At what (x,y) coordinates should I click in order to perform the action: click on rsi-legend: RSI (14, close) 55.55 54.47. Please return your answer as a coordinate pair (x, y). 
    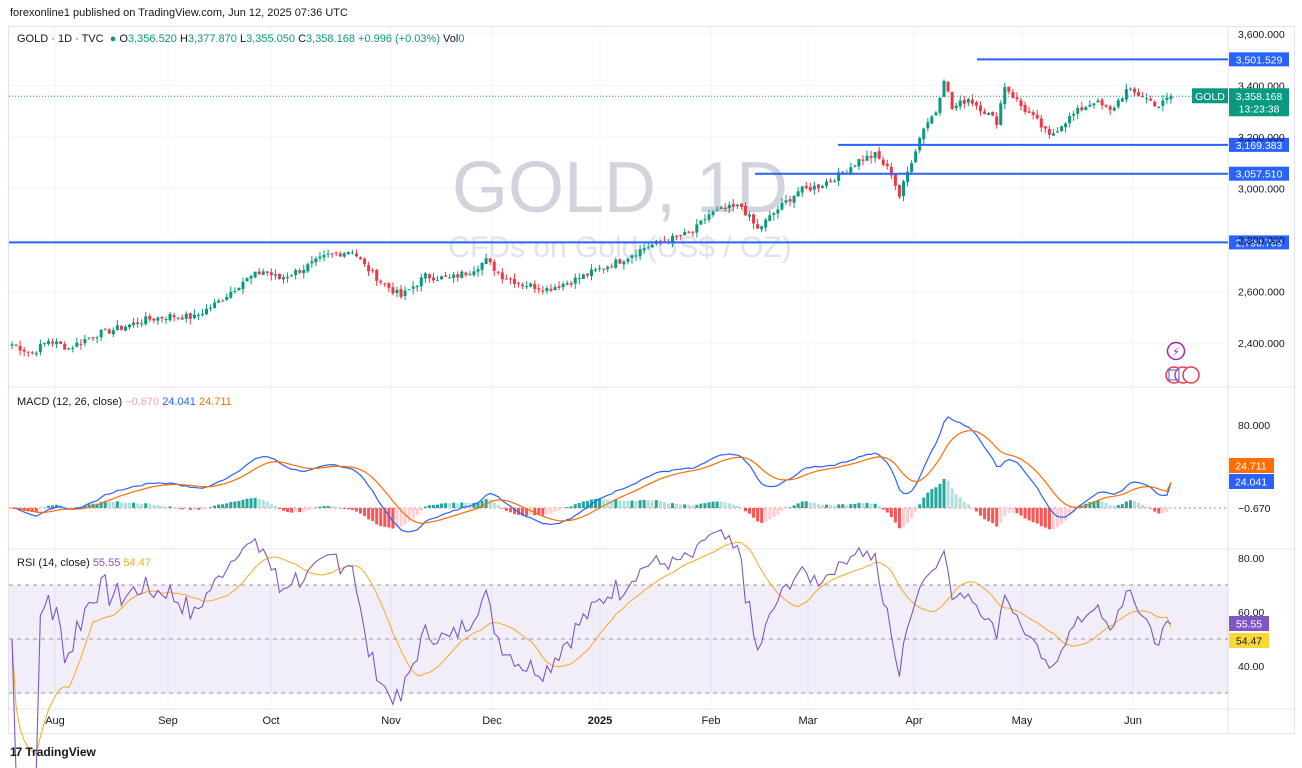
    Looking at the image, I should click on (84, 563).